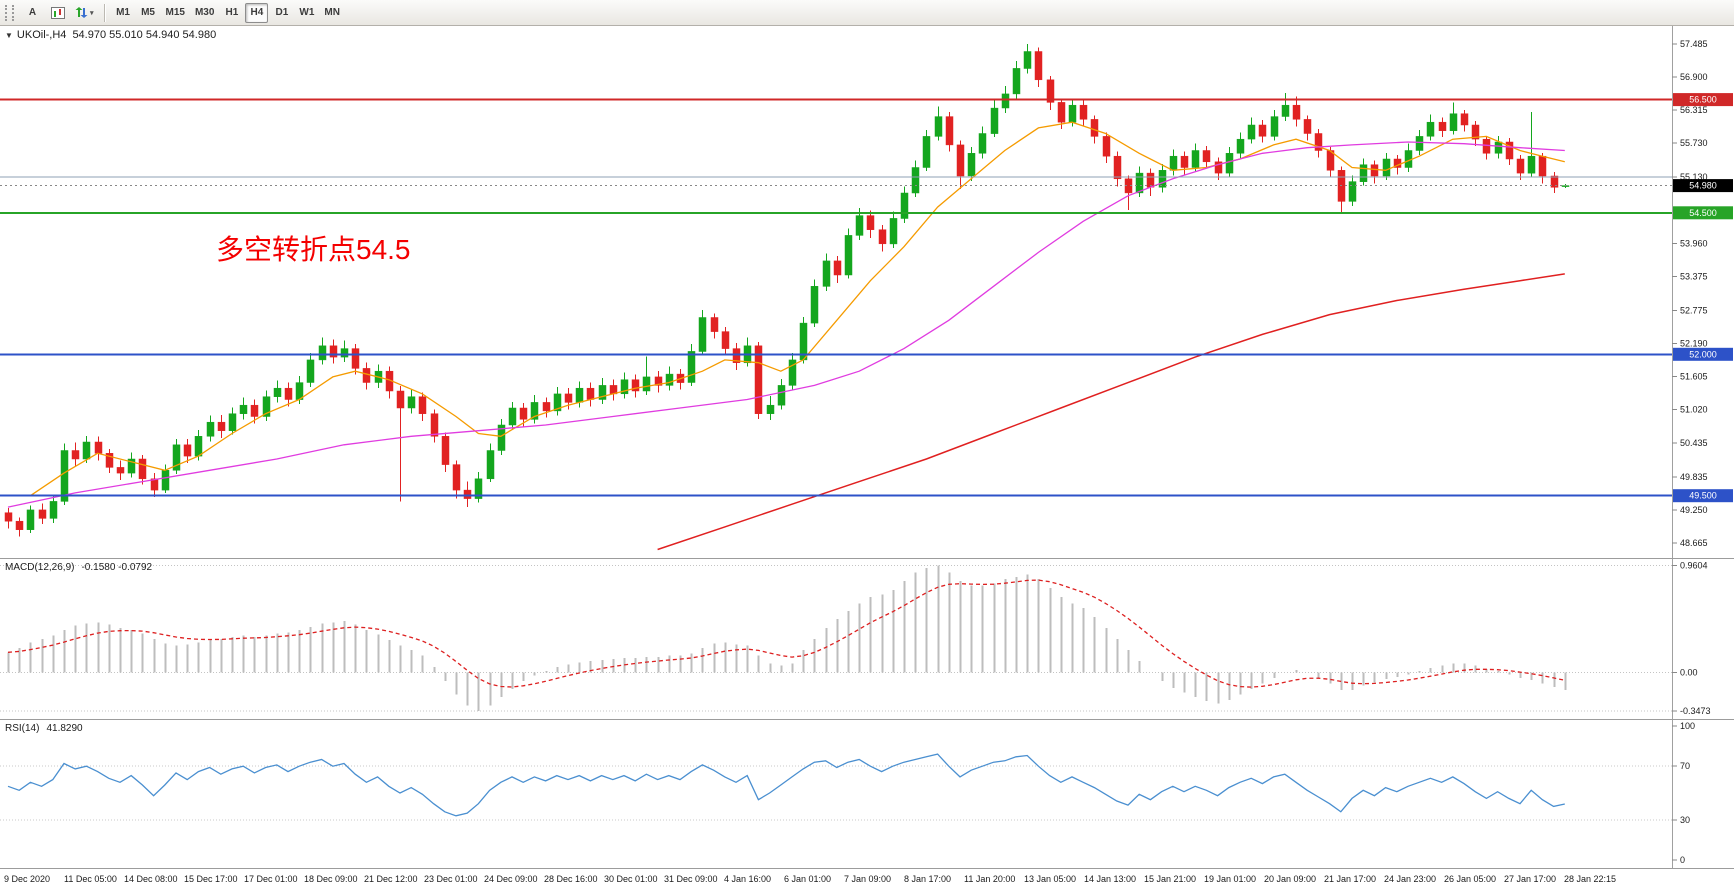  I want to click on price-badge: 52.000, so click(1703, 354).